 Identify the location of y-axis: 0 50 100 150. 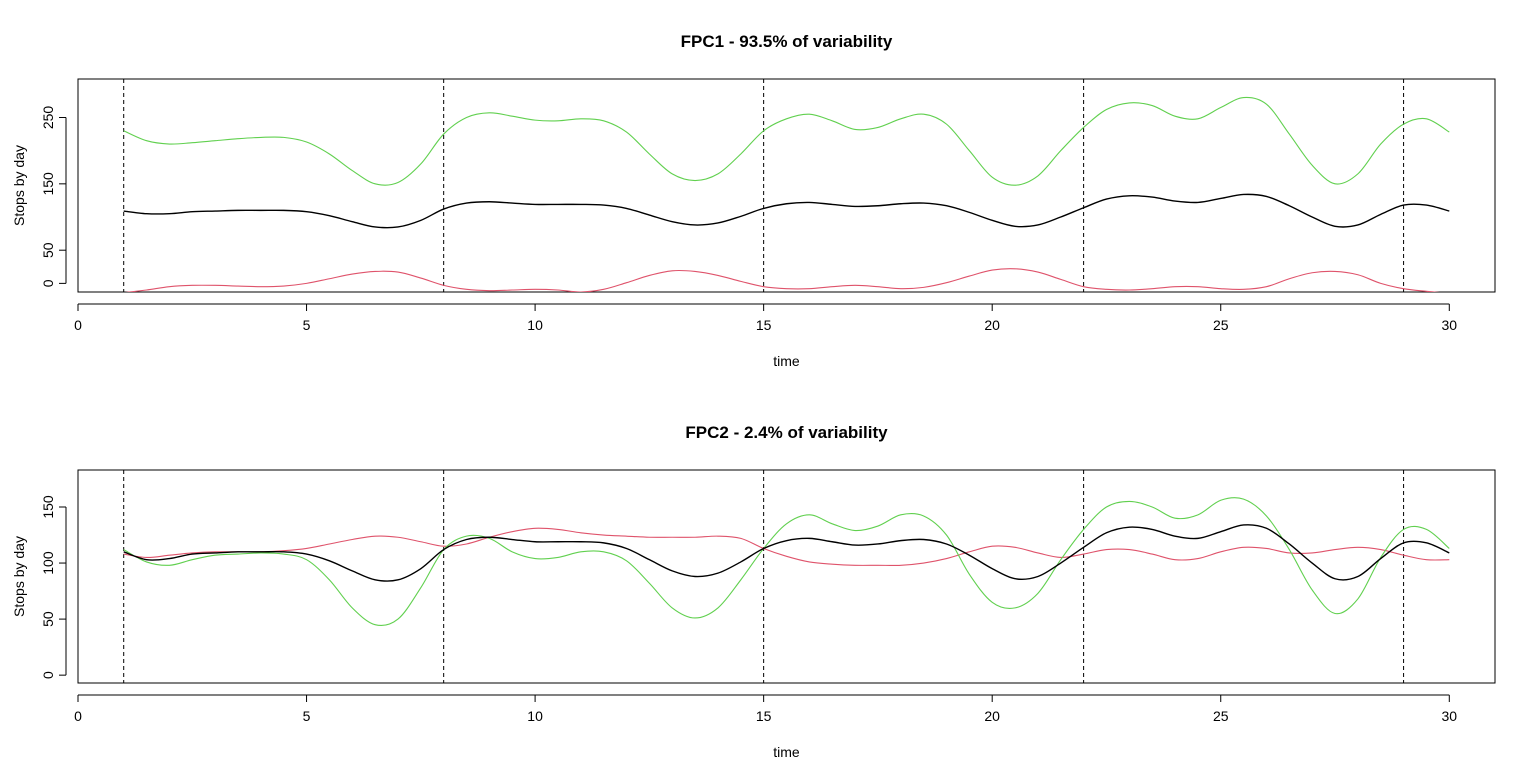
(53, 587).